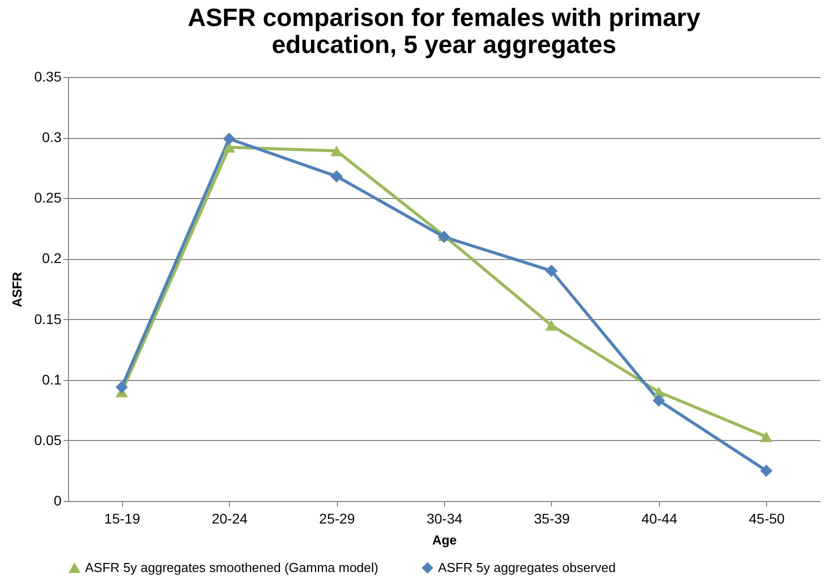 The height and width of the screenshot is (584, 838). I want to click on y-tick-label: 0.3, so click(52, 137).